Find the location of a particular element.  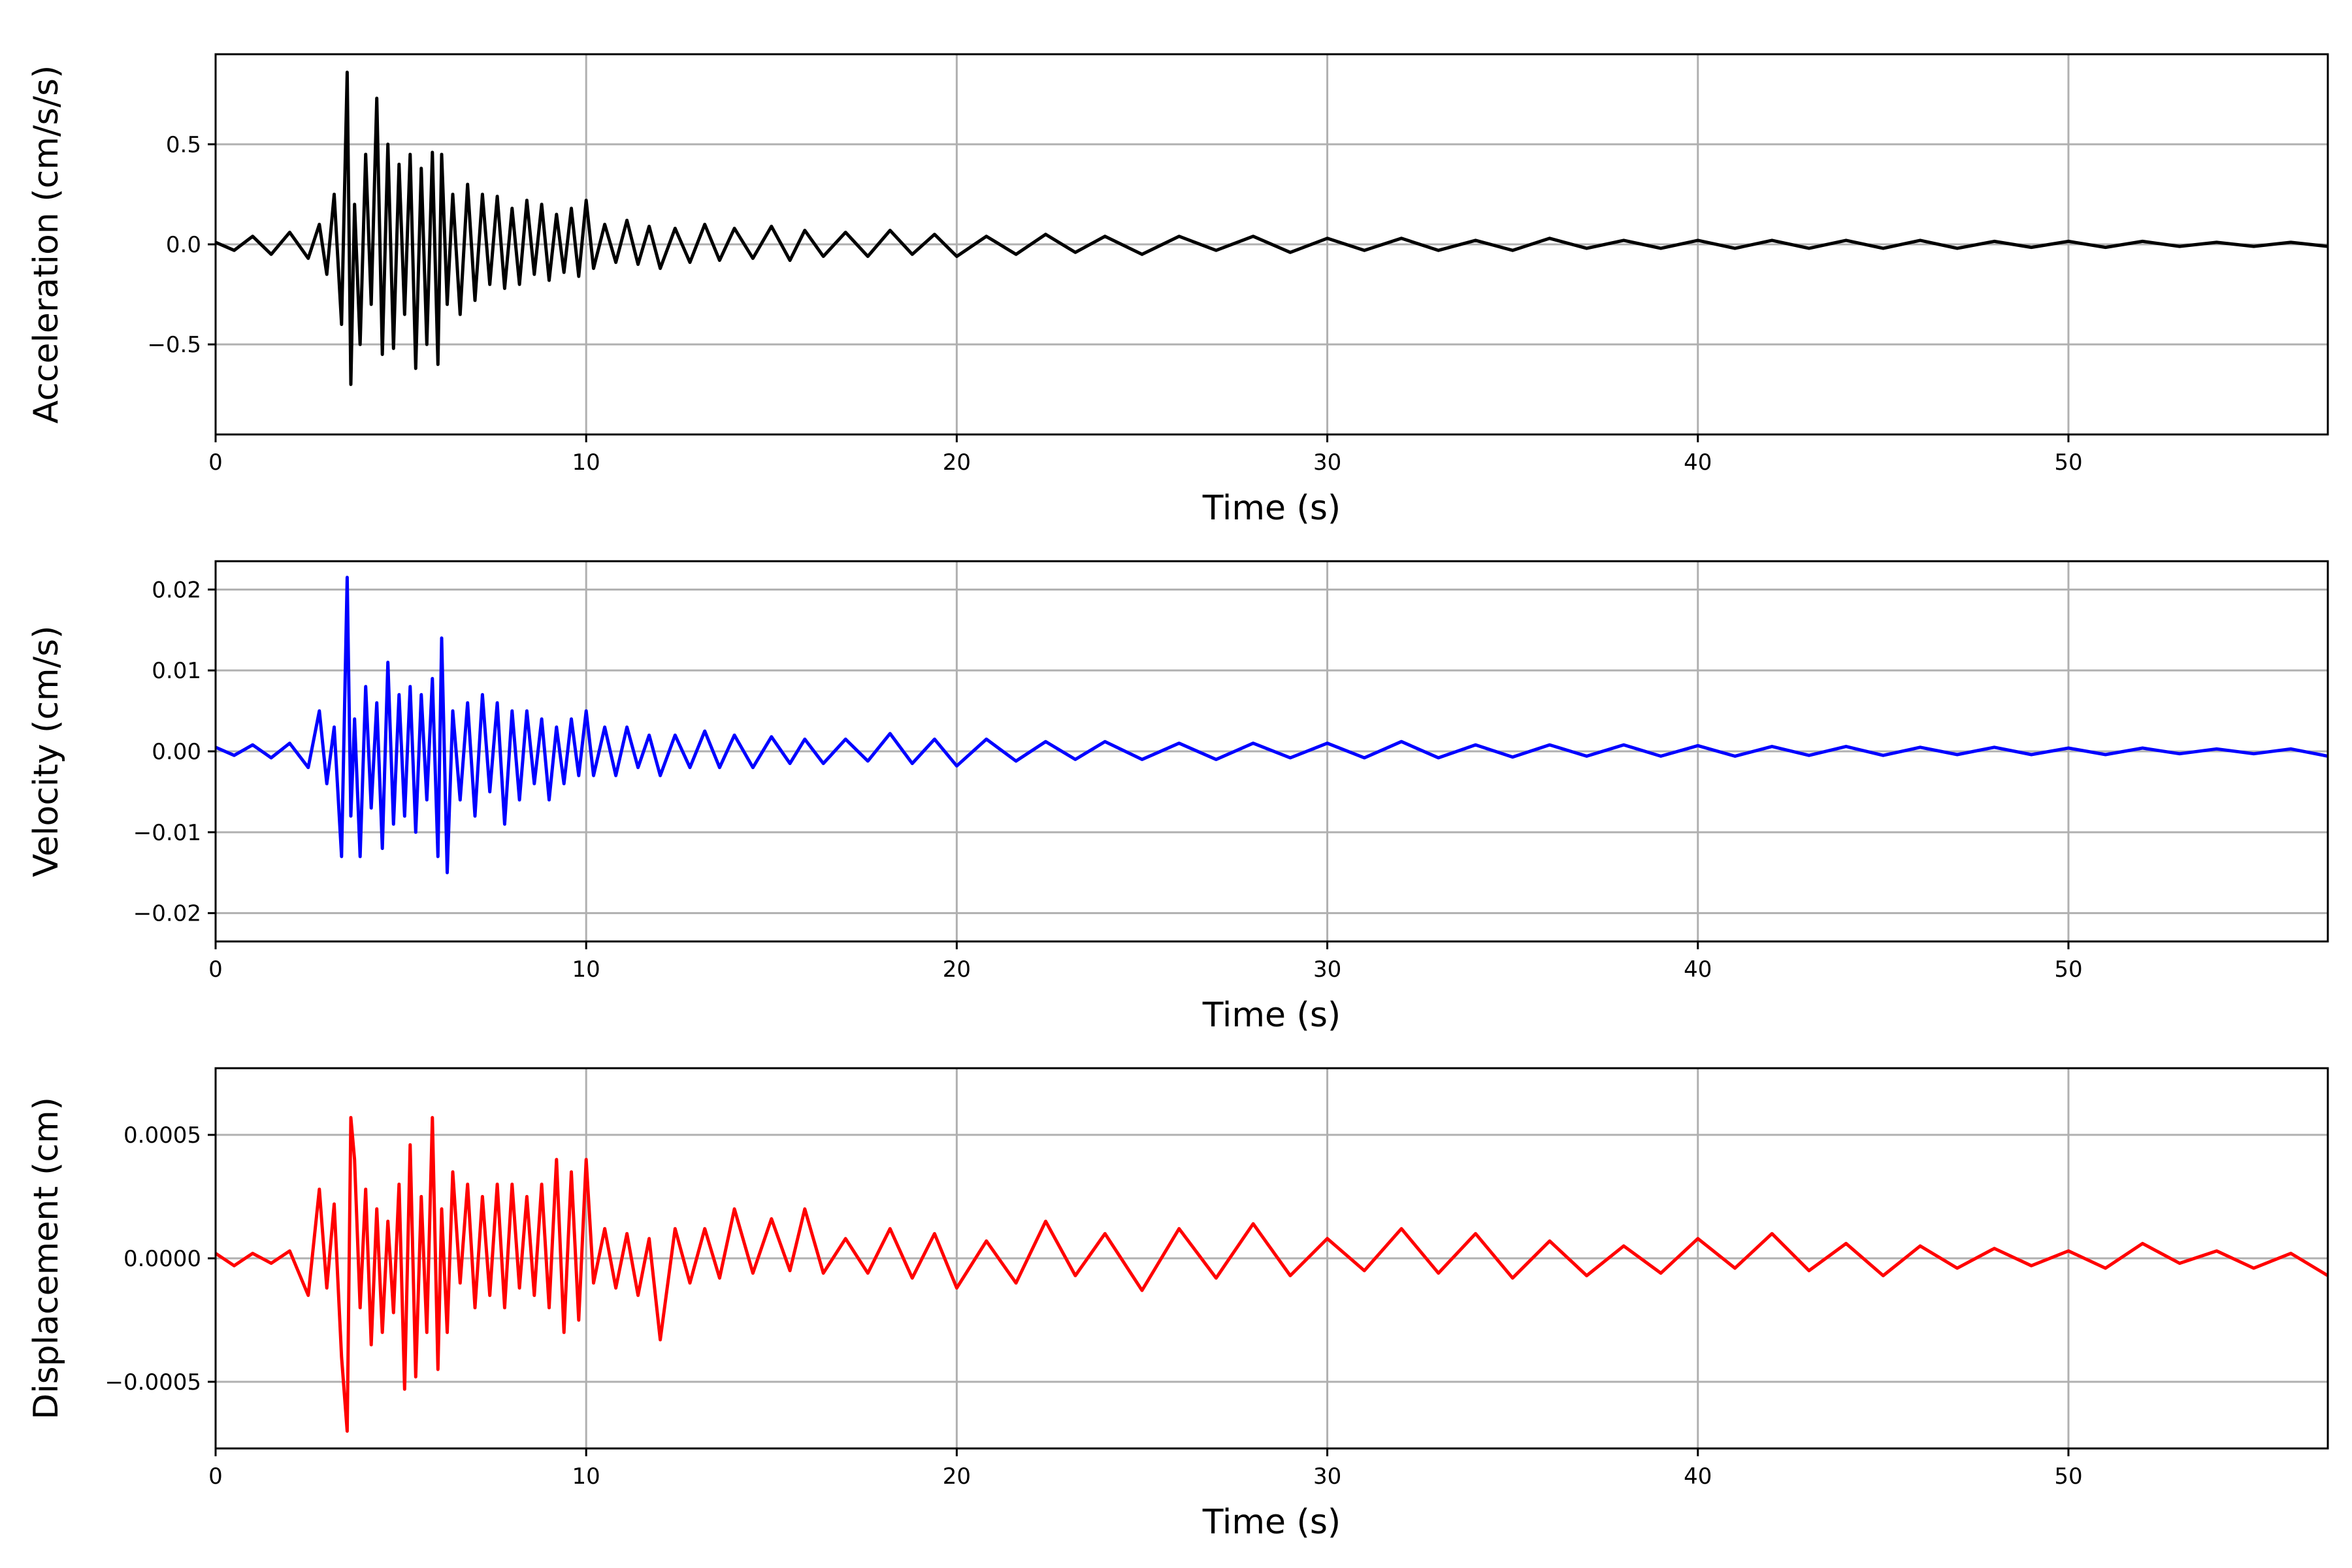

panel-3-x-axis-label: Time (s) is located at coordinates (1271, 1522).